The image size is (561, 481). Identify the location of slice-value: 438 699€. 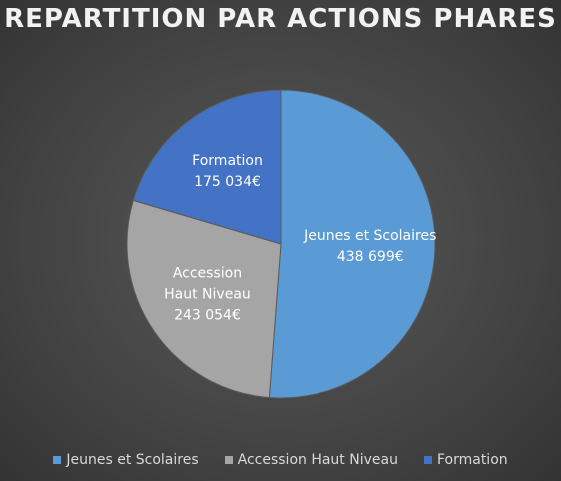
(370, 257).